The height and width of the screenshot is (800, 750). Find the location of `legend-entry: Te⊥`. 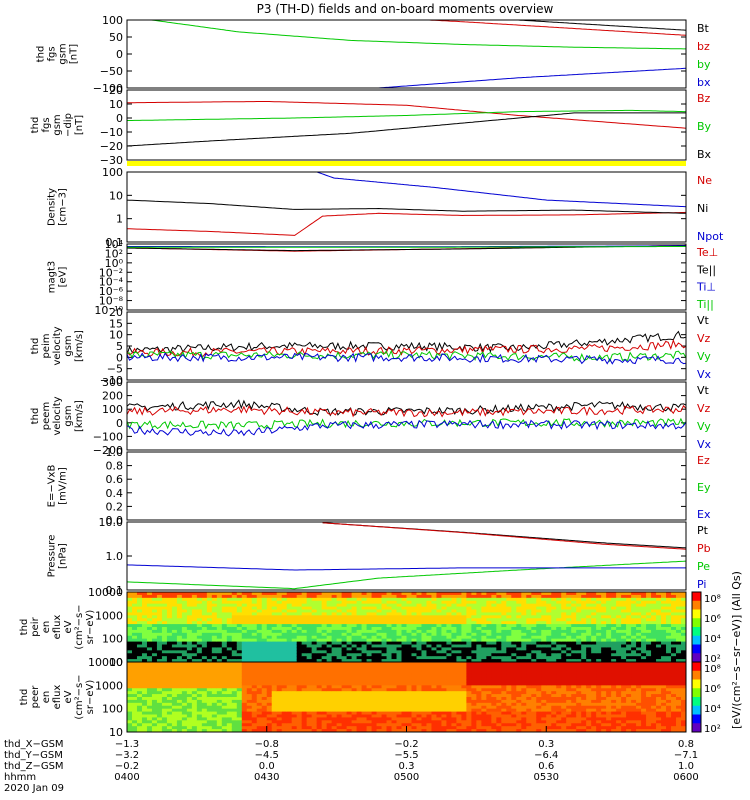

legend-entry: Te⊥ is located at coordinates (707, 252).